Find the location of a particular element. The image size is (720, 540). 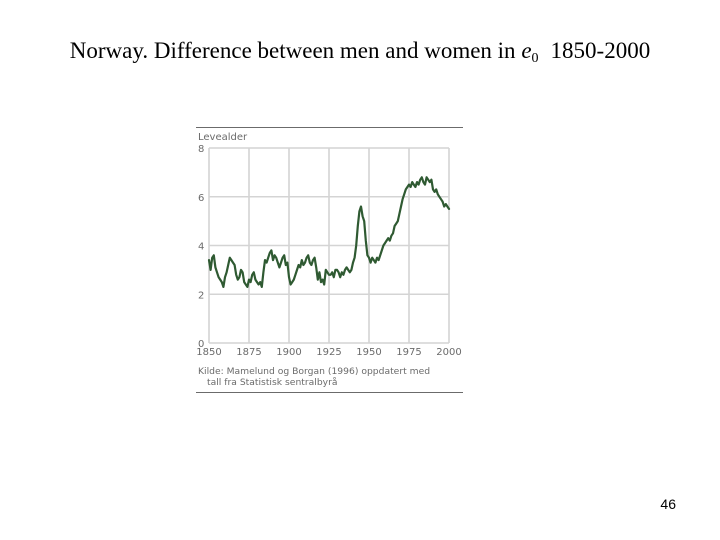

y-tick-label-8: 8 is located at coordinates (201, 149).